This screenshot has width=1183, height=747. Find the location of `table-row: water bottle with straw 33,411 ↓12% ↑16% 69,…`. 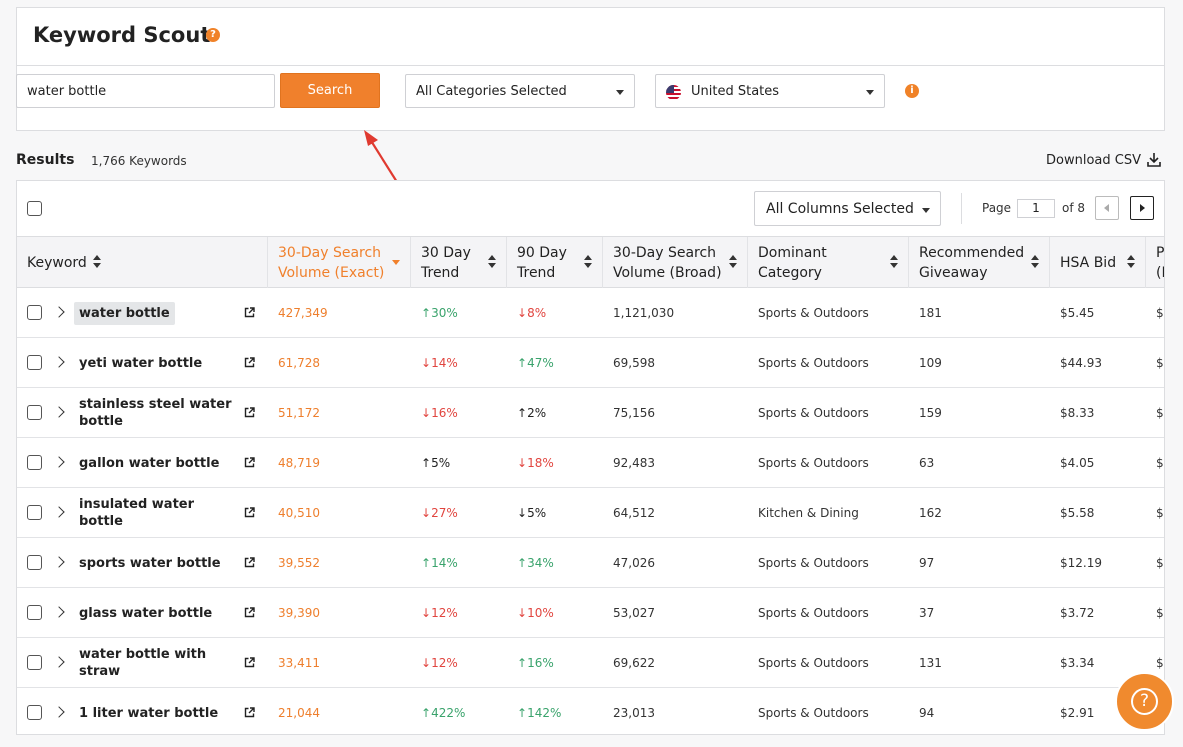

table-row: water bottle with straw 33,411 ↓12% ↑16% 69,… is located at coordinates (590, 663).